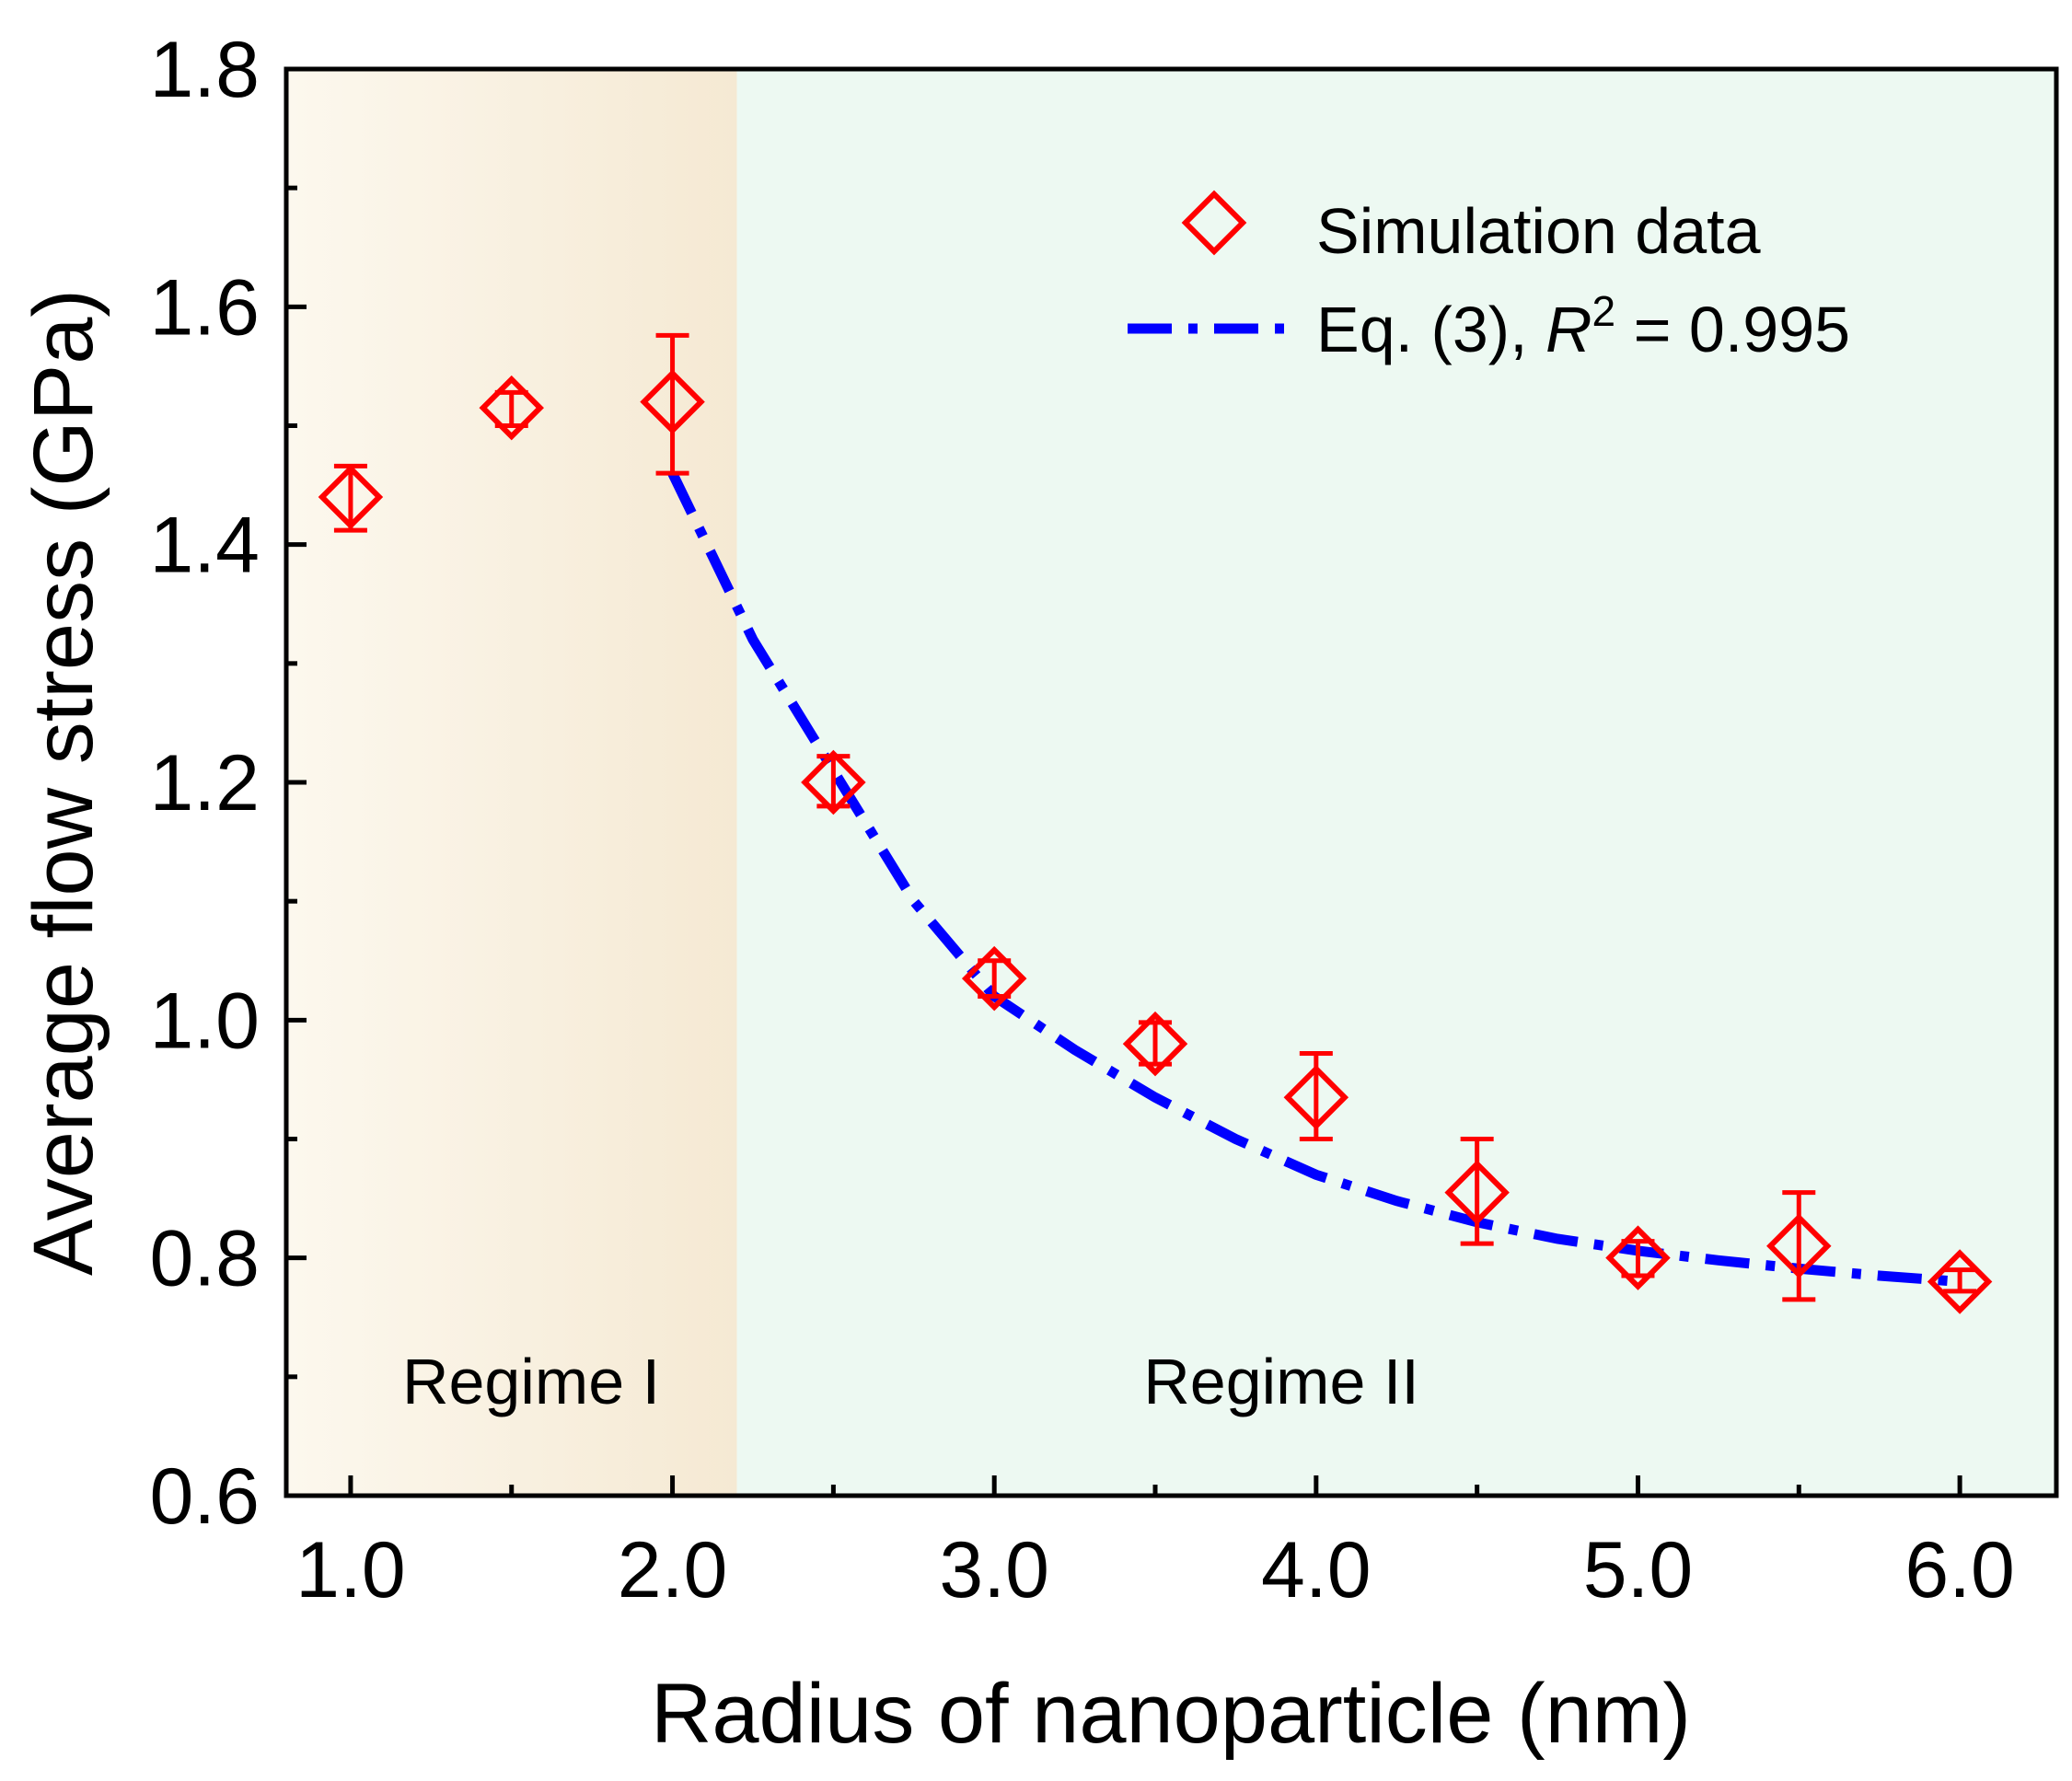 Image resolution: width=2072 pixels, height=1781 pixels. Describe the element at coordinates (205, 546) in the screenshot. I see `y-tick-label: 1.4` at that location.